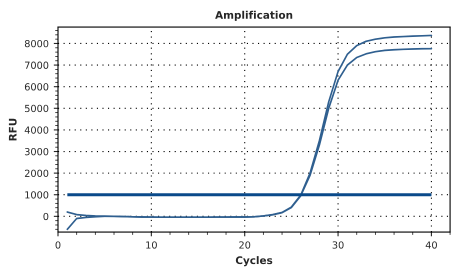  What do you see at coordinates (36, 152) in the screenshot?
I see `y-tick-label: 3000` at bounding box center [36, 152].